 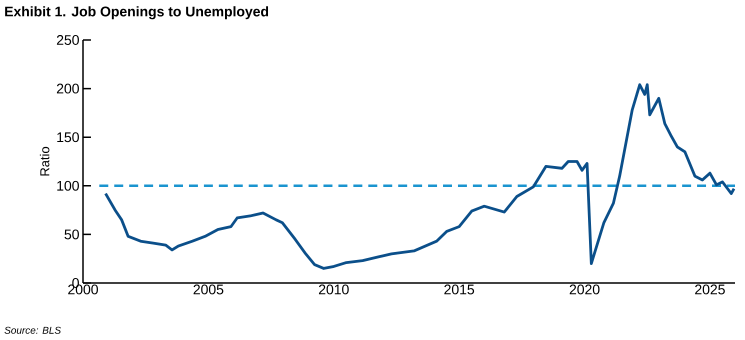 I want to click on x-tick-label: 2005, so click(x=209, y=289).